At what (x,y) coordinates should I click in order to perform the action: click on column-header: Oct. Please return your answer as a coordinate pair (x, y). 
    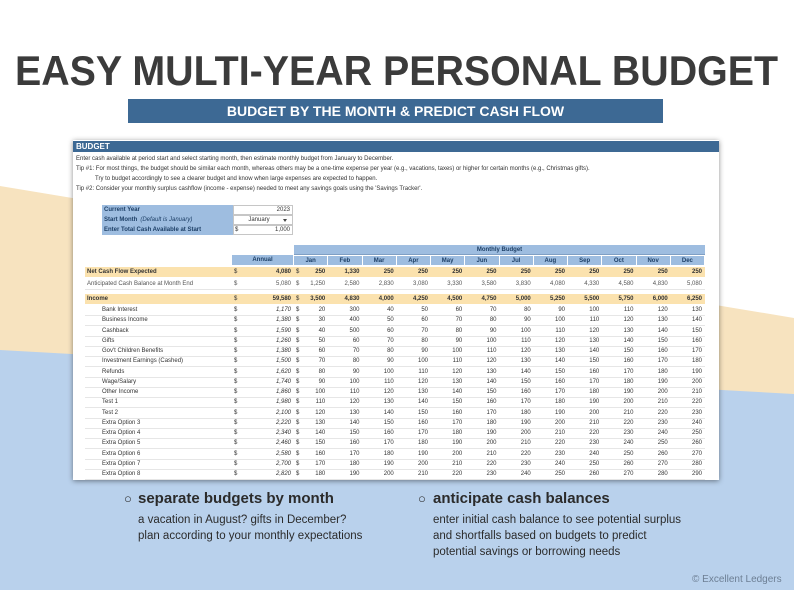
    Looking at the image, I should click on (619, 260).